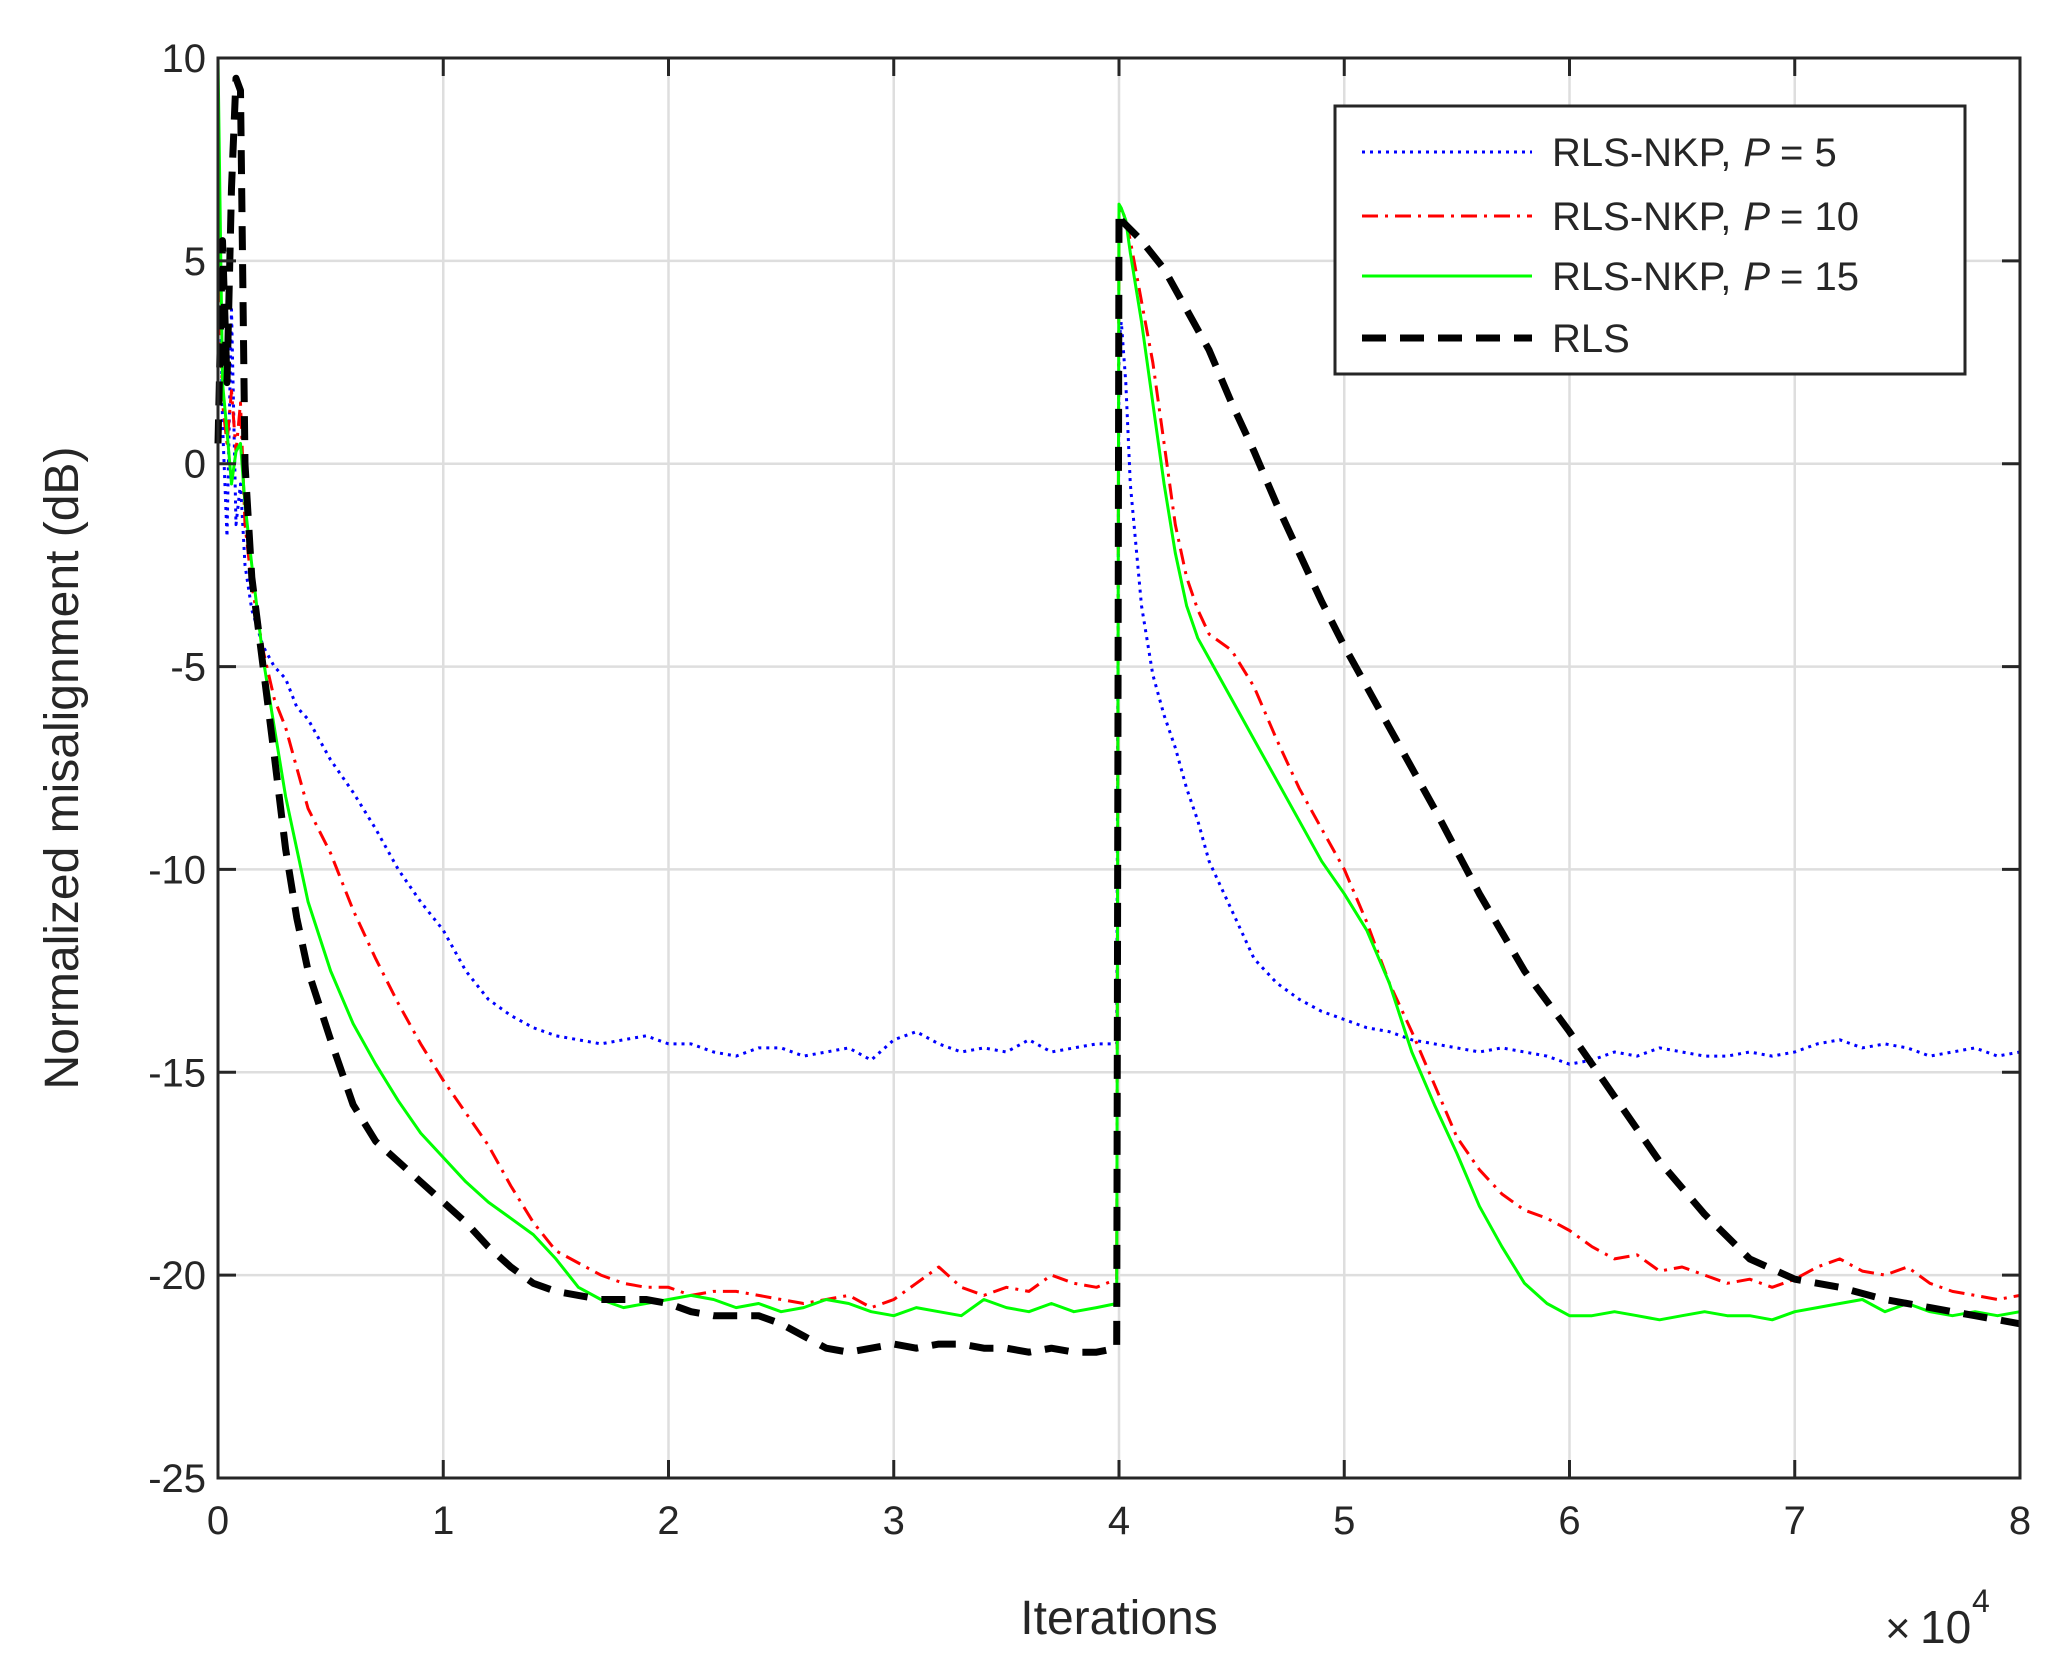 Image resolution: width=2055 pixels, height=1656 pixels. I want to click on legend-entry-label: RLS, so click(1591, 339).